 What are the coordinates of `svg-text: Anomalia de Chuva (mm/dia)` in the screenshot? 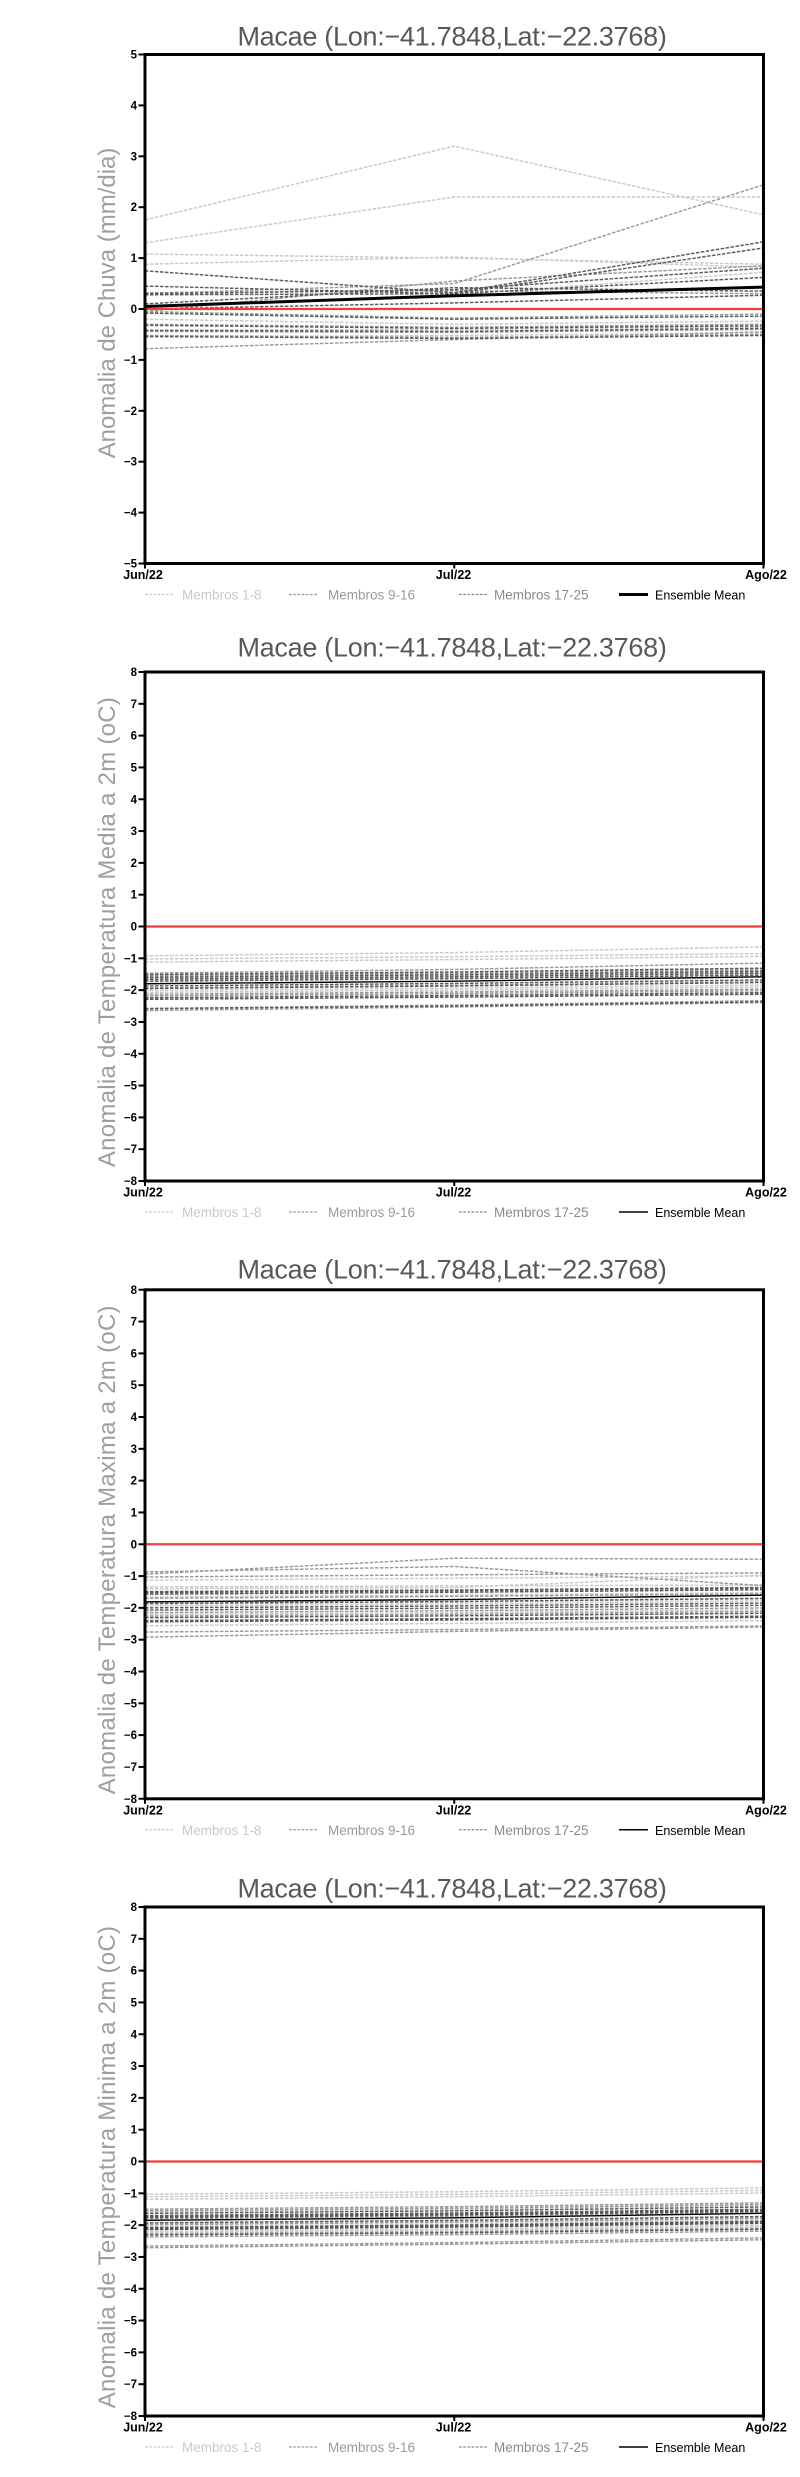 It's located at (107, 303).